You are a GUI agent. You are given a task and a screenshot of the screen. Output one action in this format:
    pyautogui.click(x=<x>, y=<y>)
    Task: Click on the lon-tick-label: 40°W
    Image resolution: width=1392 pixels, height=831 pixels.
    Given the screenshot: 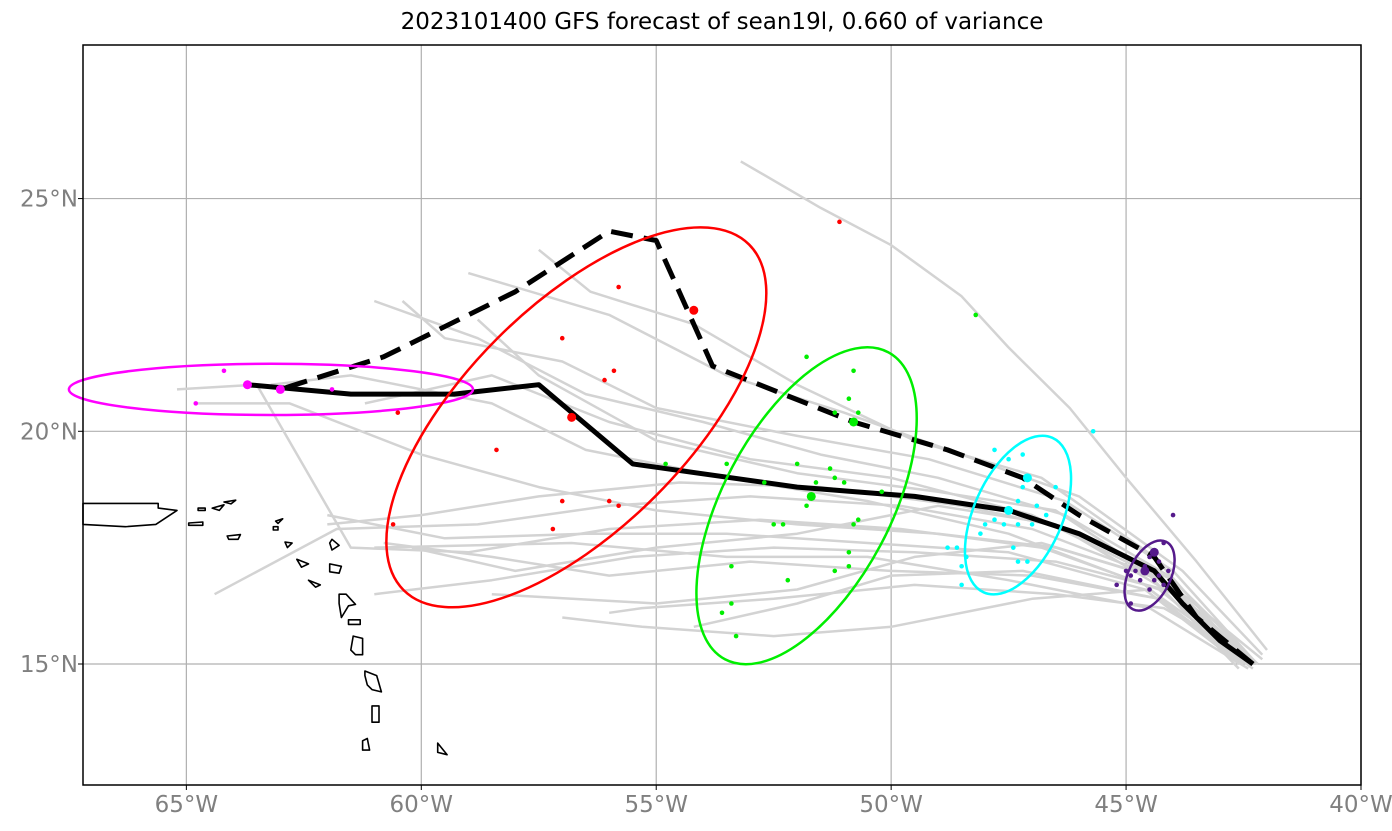 What is the action you would take?
    pyautogui.click(x=1360, y=805)
    